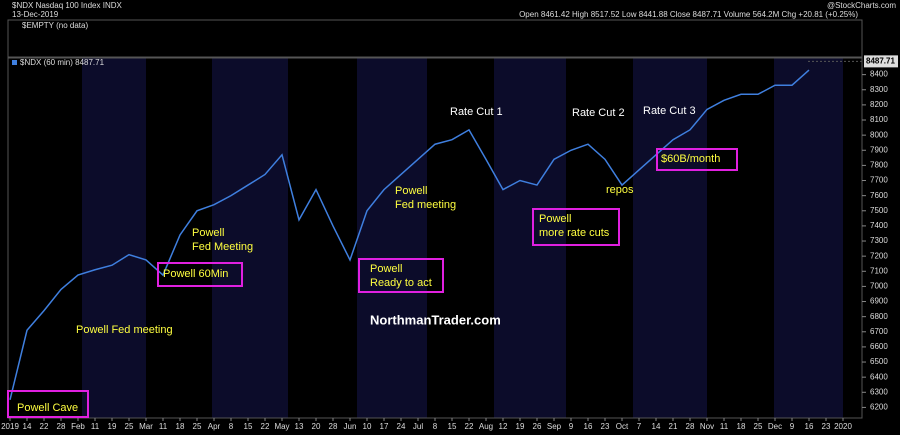 The image size is (900, 435). I want to click on x-tick-label: 15, so click(248, 426).